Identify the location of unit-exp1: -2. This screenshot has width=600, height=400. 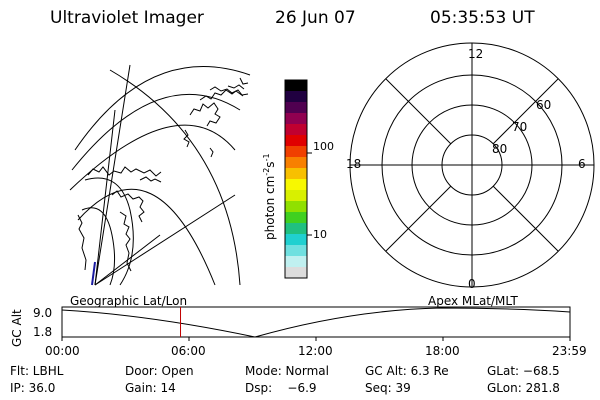
(266, 171).